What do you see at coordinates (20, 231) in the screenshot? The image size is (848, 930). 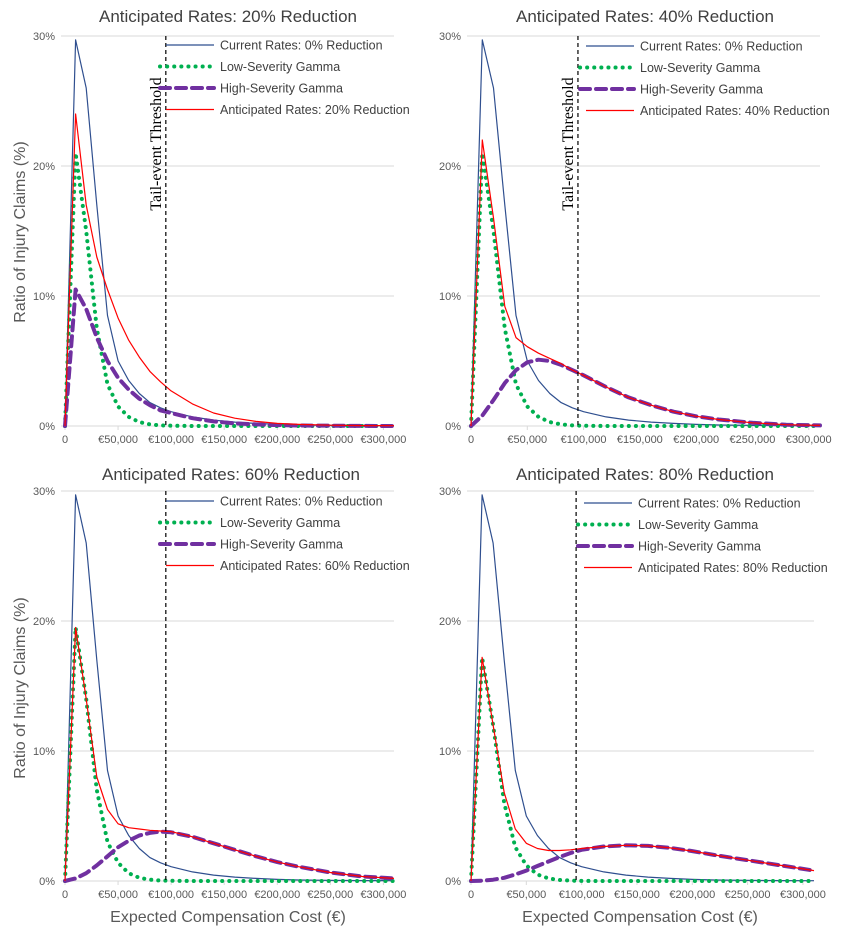 I see `y-axis-title-top: Ratio of Injury Claims (%)` at bounding box center [20, 231].